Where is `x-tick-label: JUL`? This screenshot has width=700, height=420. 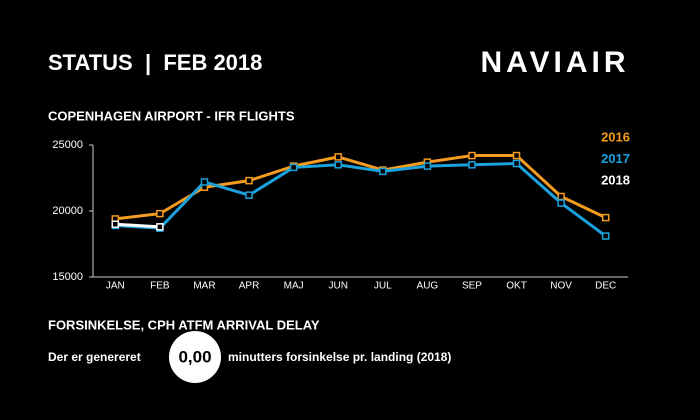
x-tick-label: JUL is located at coordinates (383, 286).